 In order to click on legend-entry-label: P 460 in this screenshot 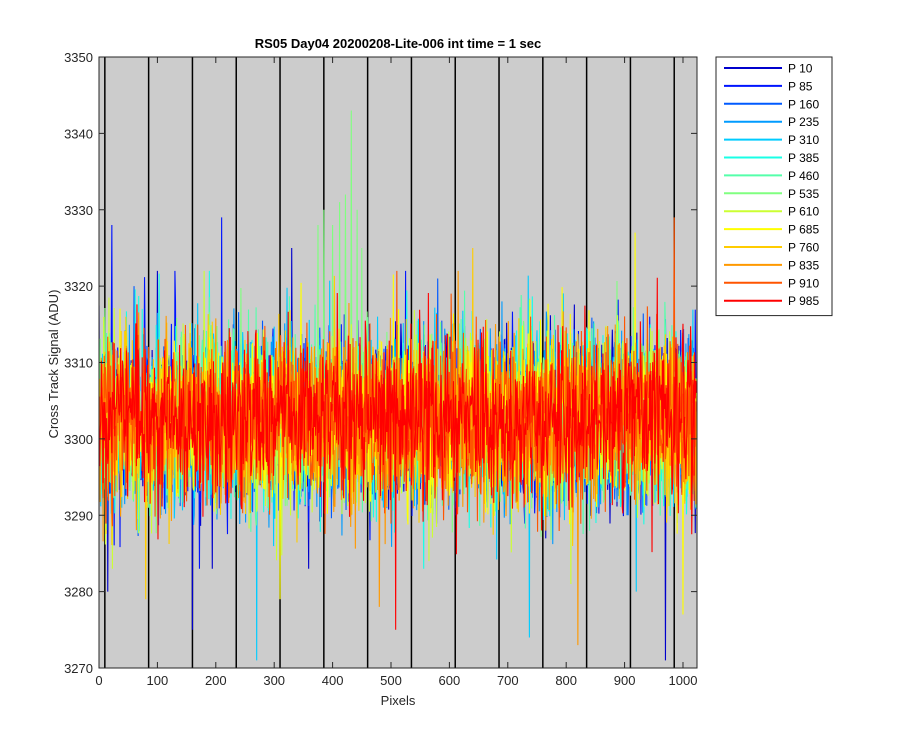, I will do `click(803, 176)`.